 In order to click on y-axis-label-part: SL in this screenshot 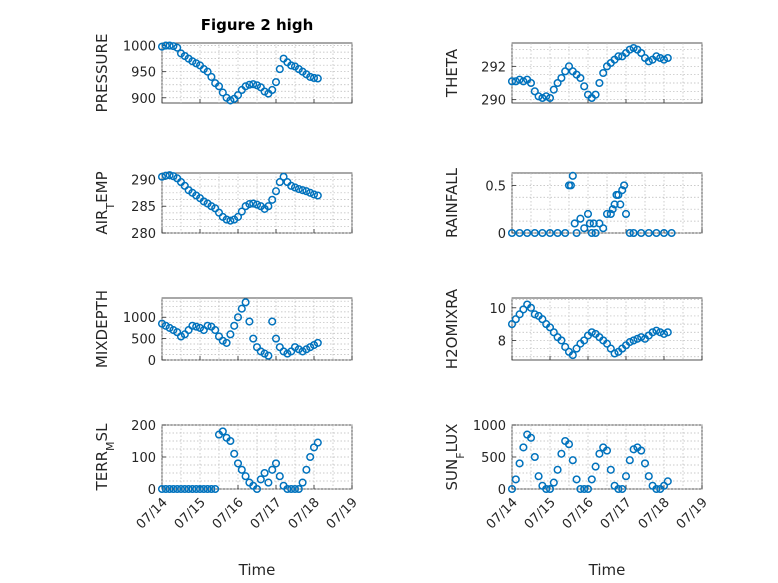, I will do `click(102, 432)`.